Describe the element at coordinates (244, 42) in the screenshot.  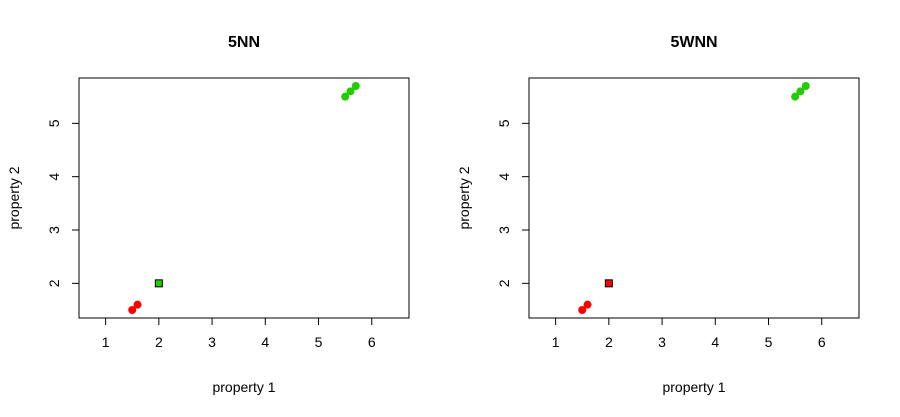
I see `plot-title: 5NN` at that location.